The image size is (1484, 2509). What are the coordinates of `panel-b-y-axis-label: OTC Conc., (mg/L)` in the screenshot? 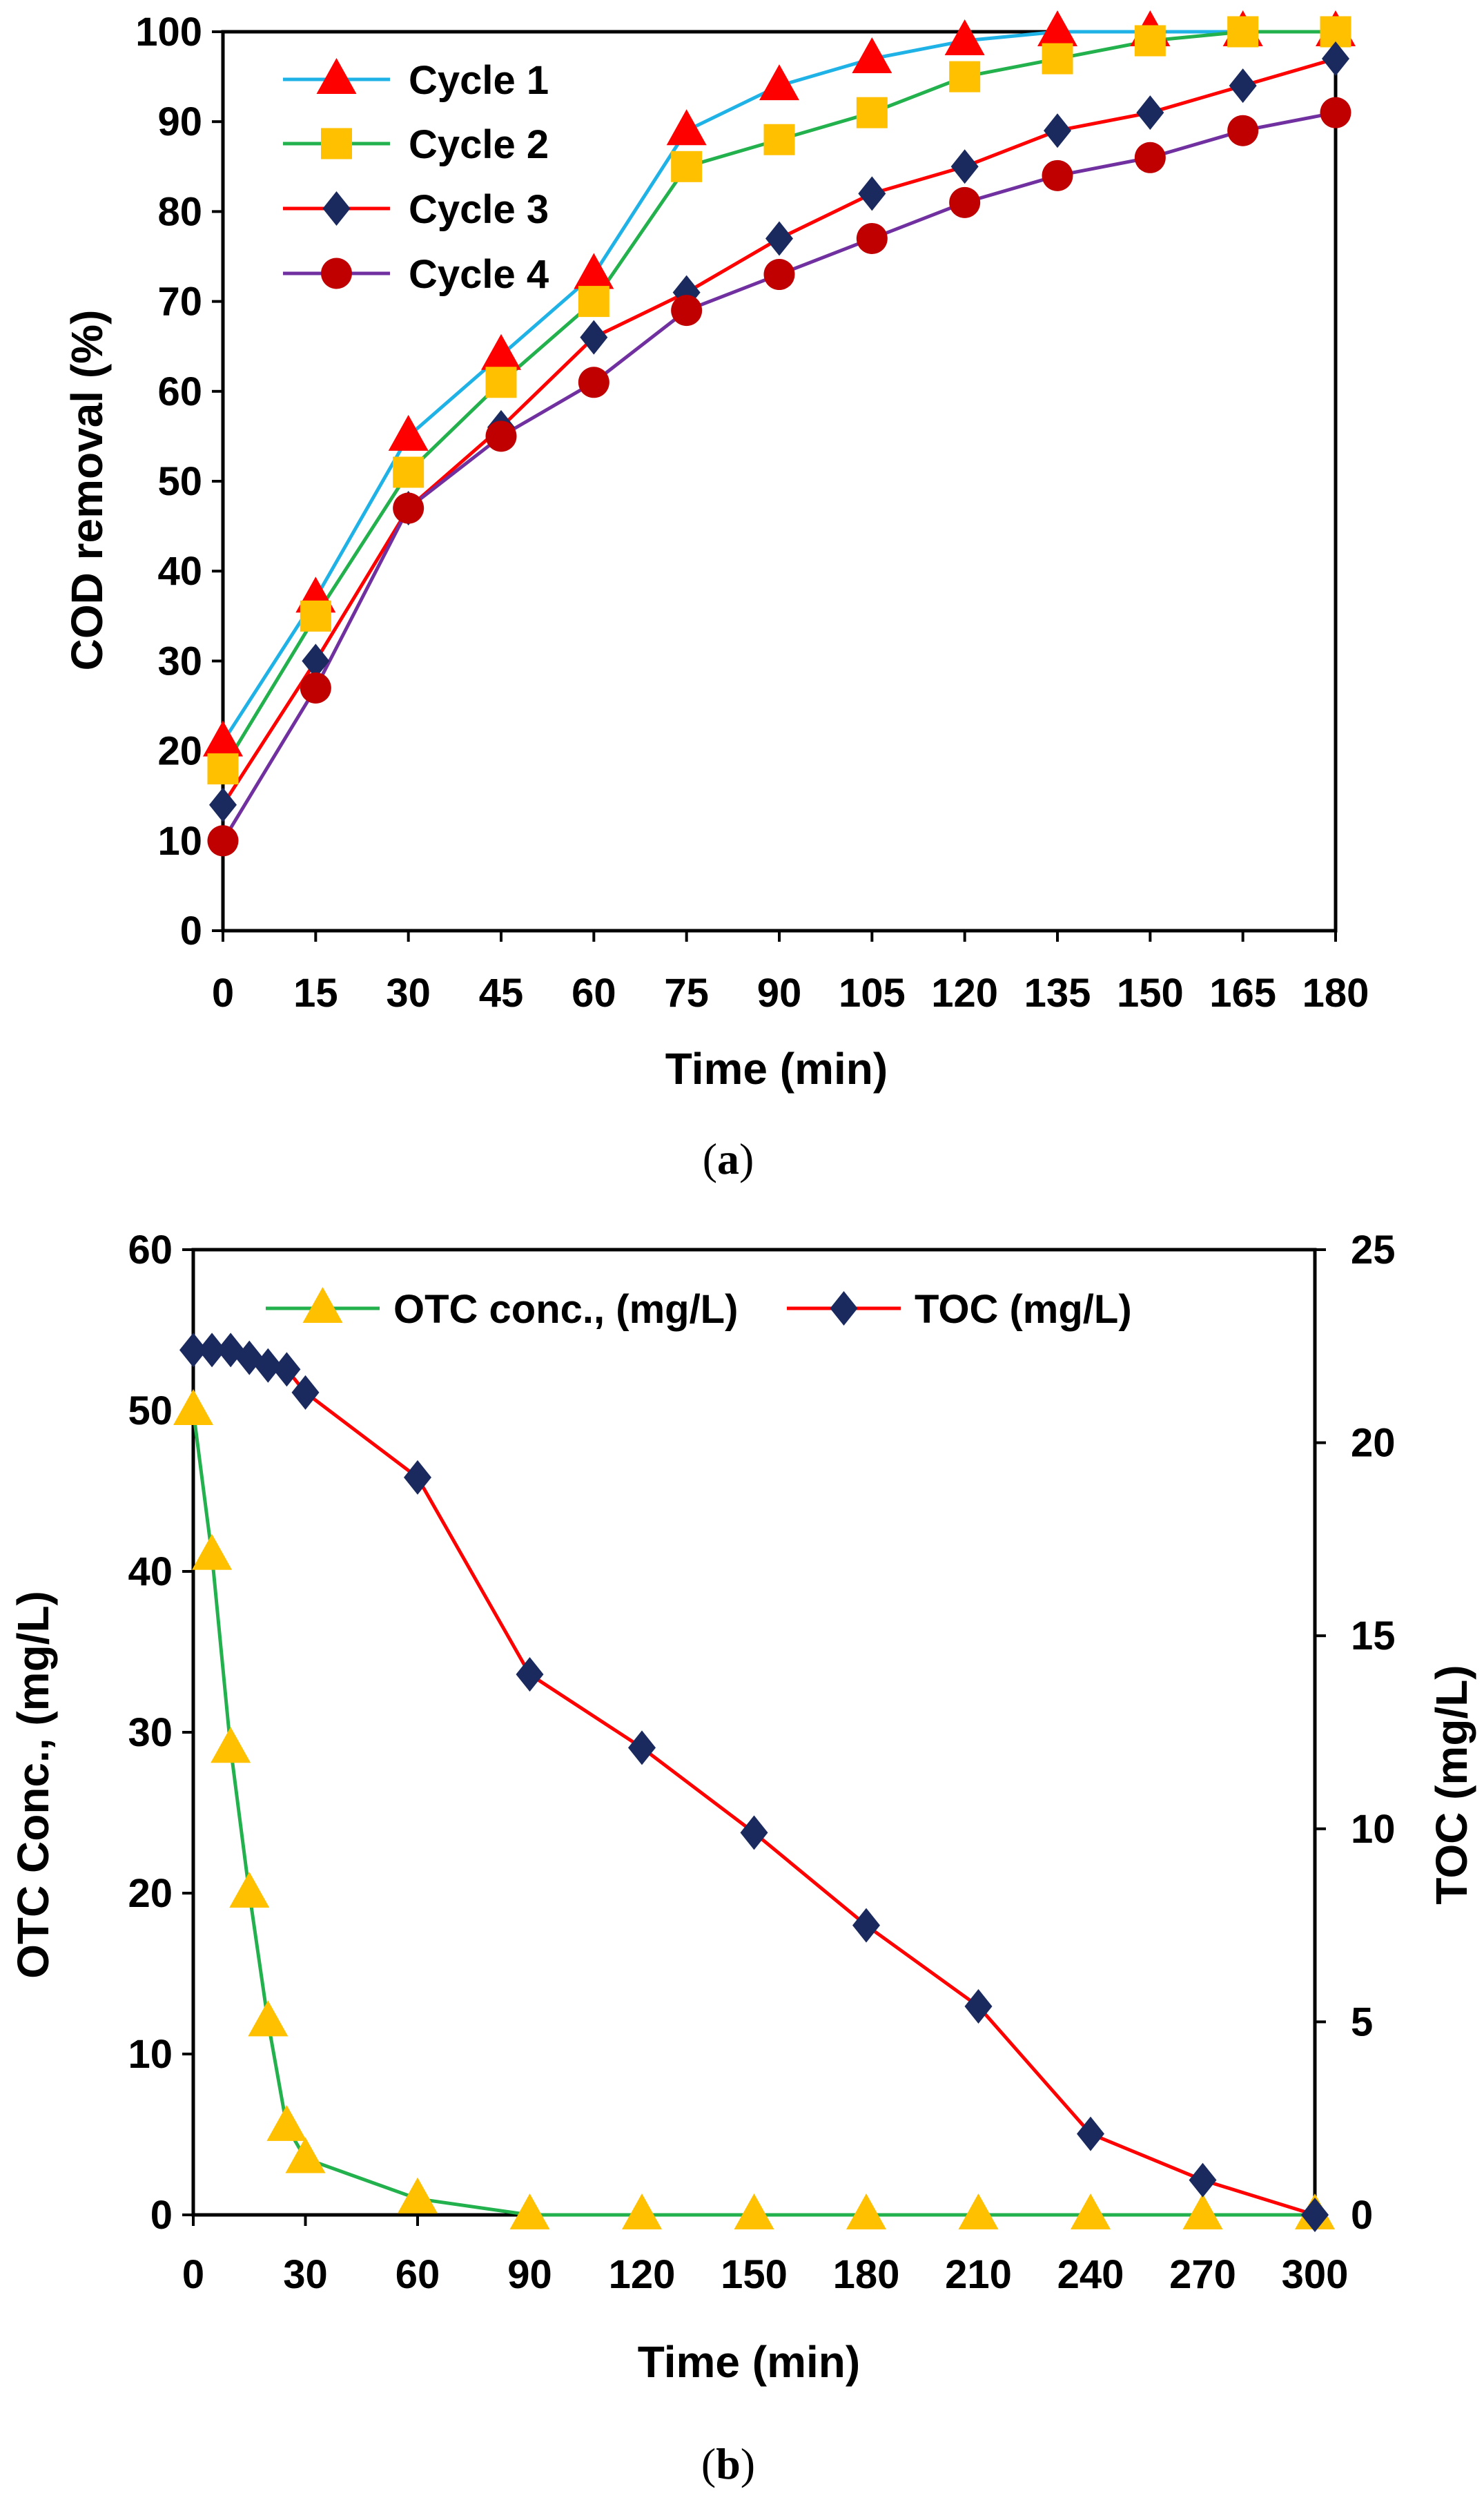 It's located at (33, 1785).